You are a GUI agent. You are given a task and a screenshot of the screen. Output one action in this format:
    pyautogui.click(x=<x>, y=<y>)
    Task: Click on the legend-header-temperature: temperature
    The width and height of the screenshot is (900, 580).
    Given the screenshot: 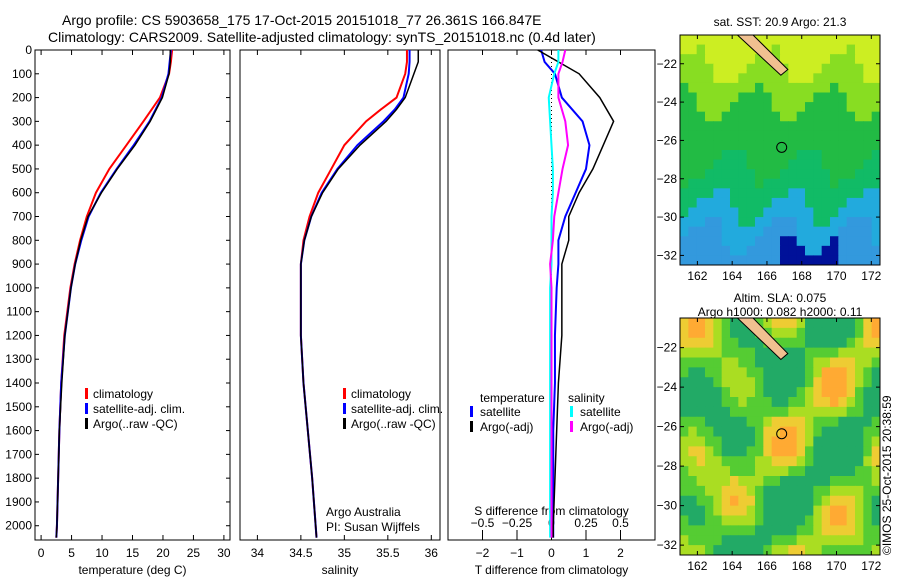 What is the action you would take?
    pyautogui.click(x=512, y=398)
    